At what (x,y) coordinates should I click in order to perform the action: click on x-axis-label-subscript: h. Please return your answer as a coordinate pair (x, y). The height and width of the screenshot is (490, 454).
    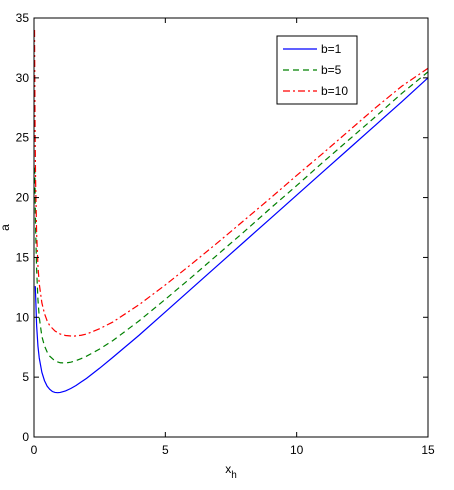
    Looking at the image, I should click on (234, 475).